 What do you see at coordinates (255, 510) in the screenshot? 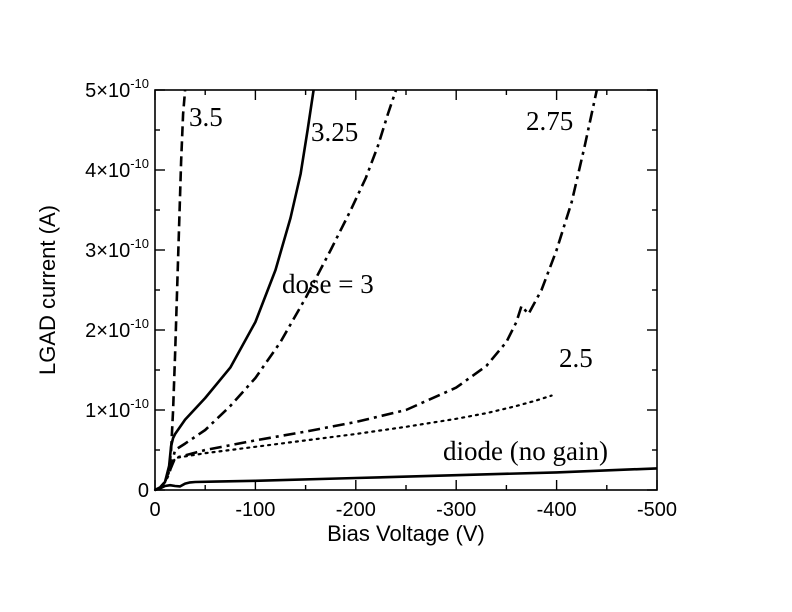
I see `x-tick-label: -100` at bounding box center [255, 510].